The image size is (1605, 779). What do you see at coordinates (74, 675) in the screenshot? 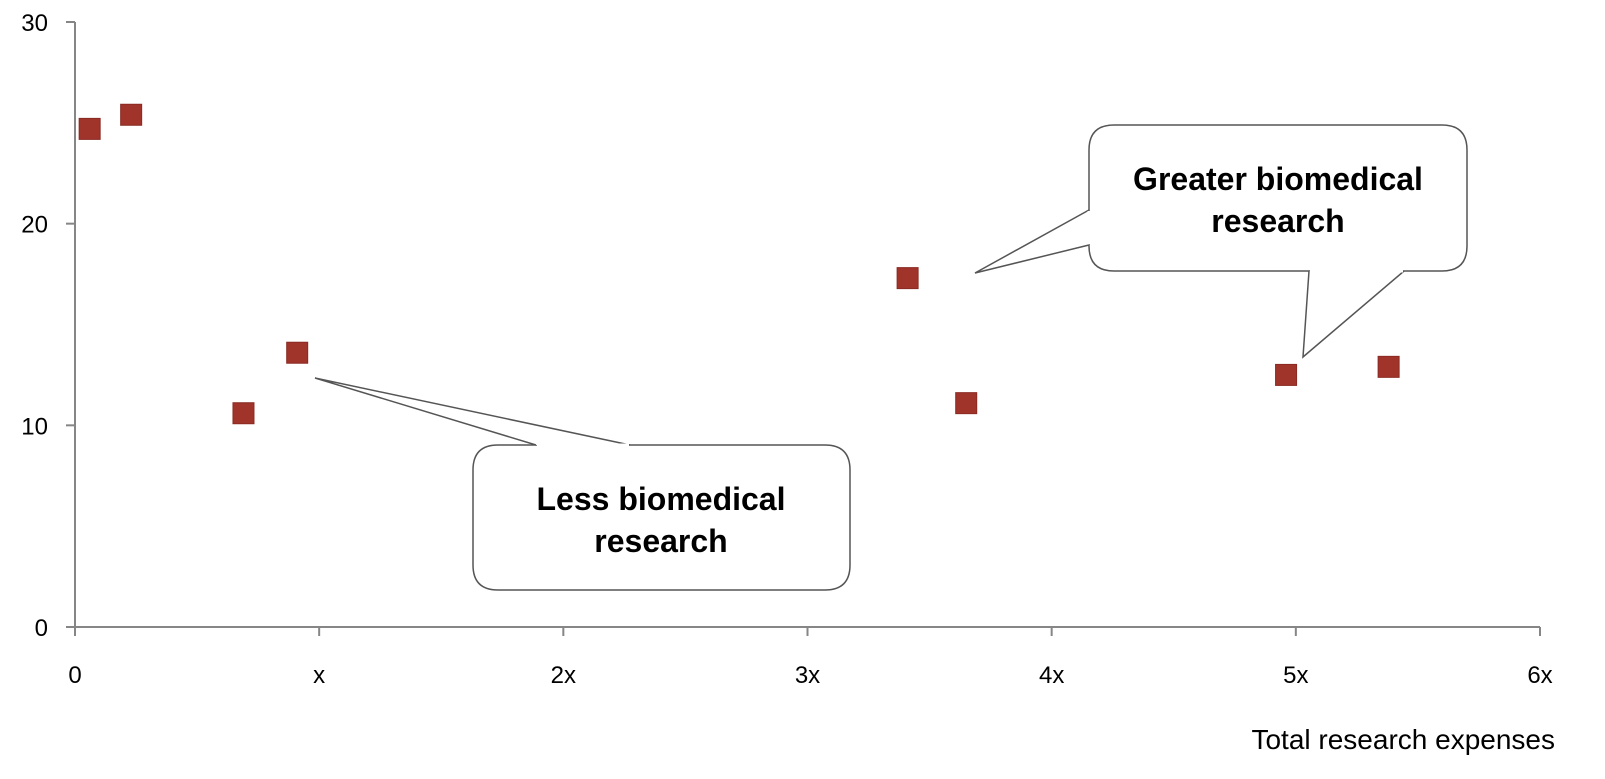
I see `x-tick-label: 0` at bounding box center [74, 675].